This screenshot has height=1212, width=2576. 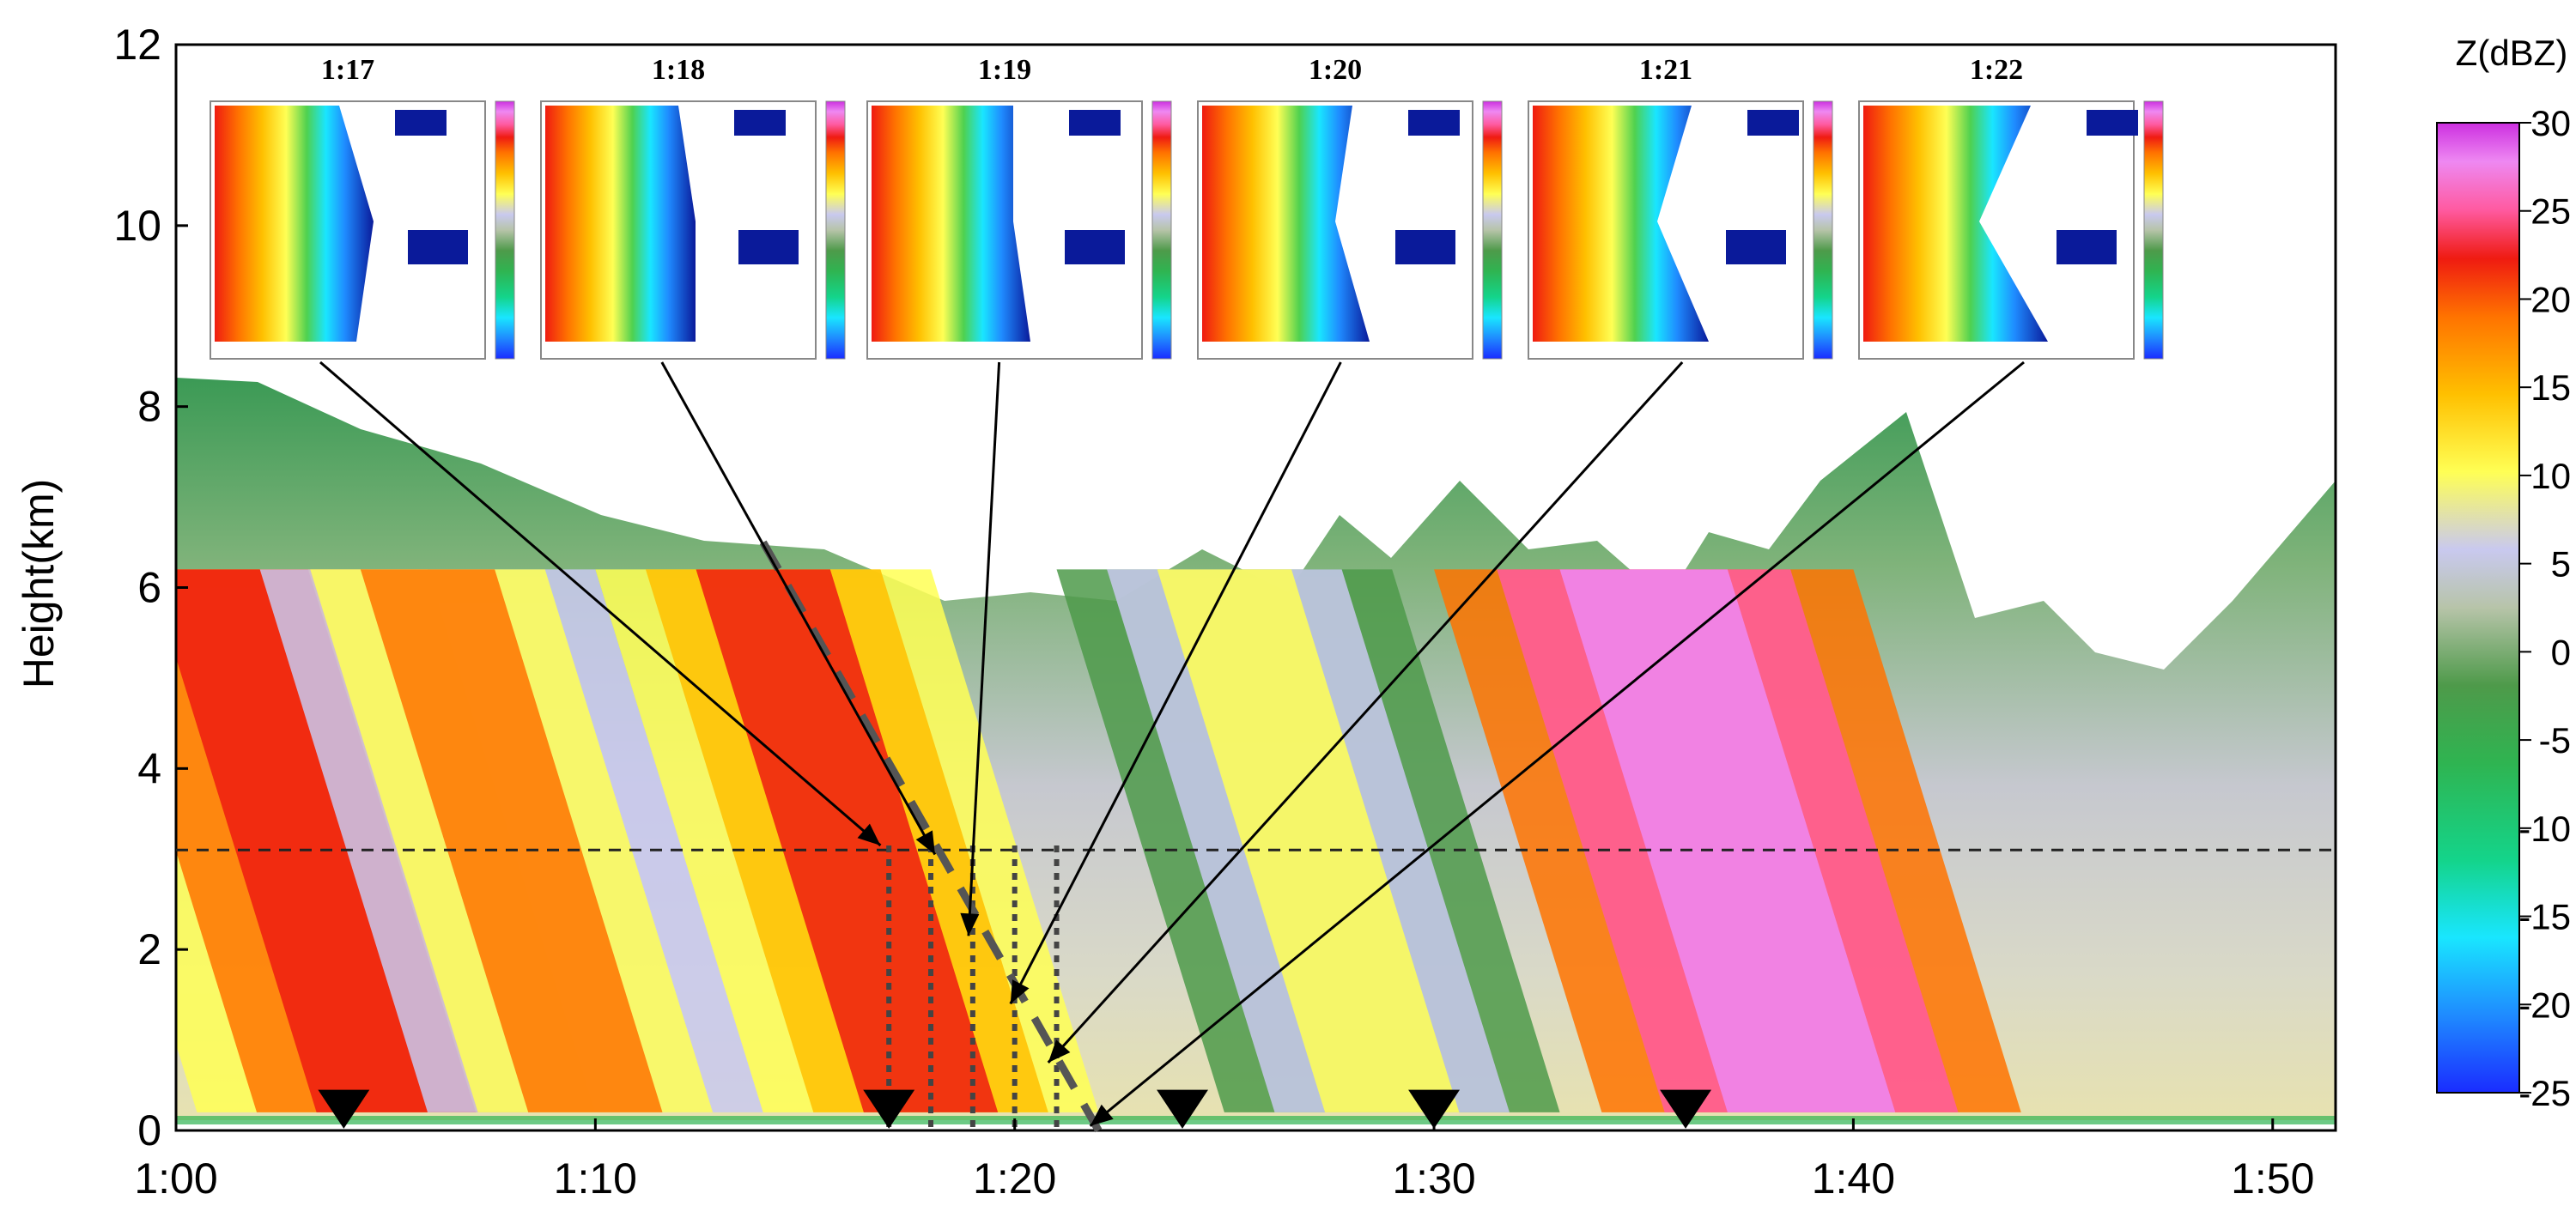 I want to click on y-tick-label: 6, so click(x=149, y=588).